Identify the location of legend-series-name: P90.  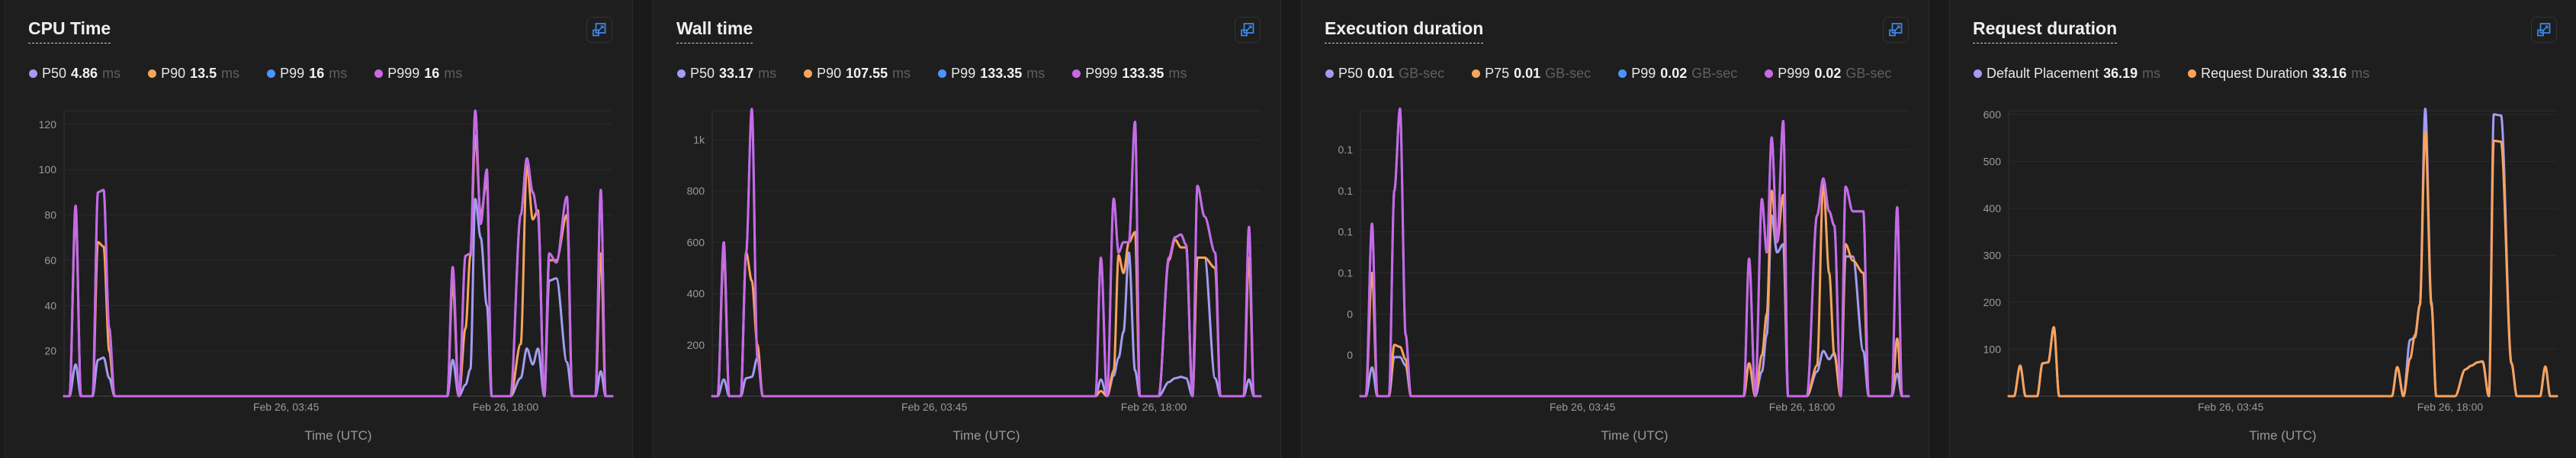
(173, 73).